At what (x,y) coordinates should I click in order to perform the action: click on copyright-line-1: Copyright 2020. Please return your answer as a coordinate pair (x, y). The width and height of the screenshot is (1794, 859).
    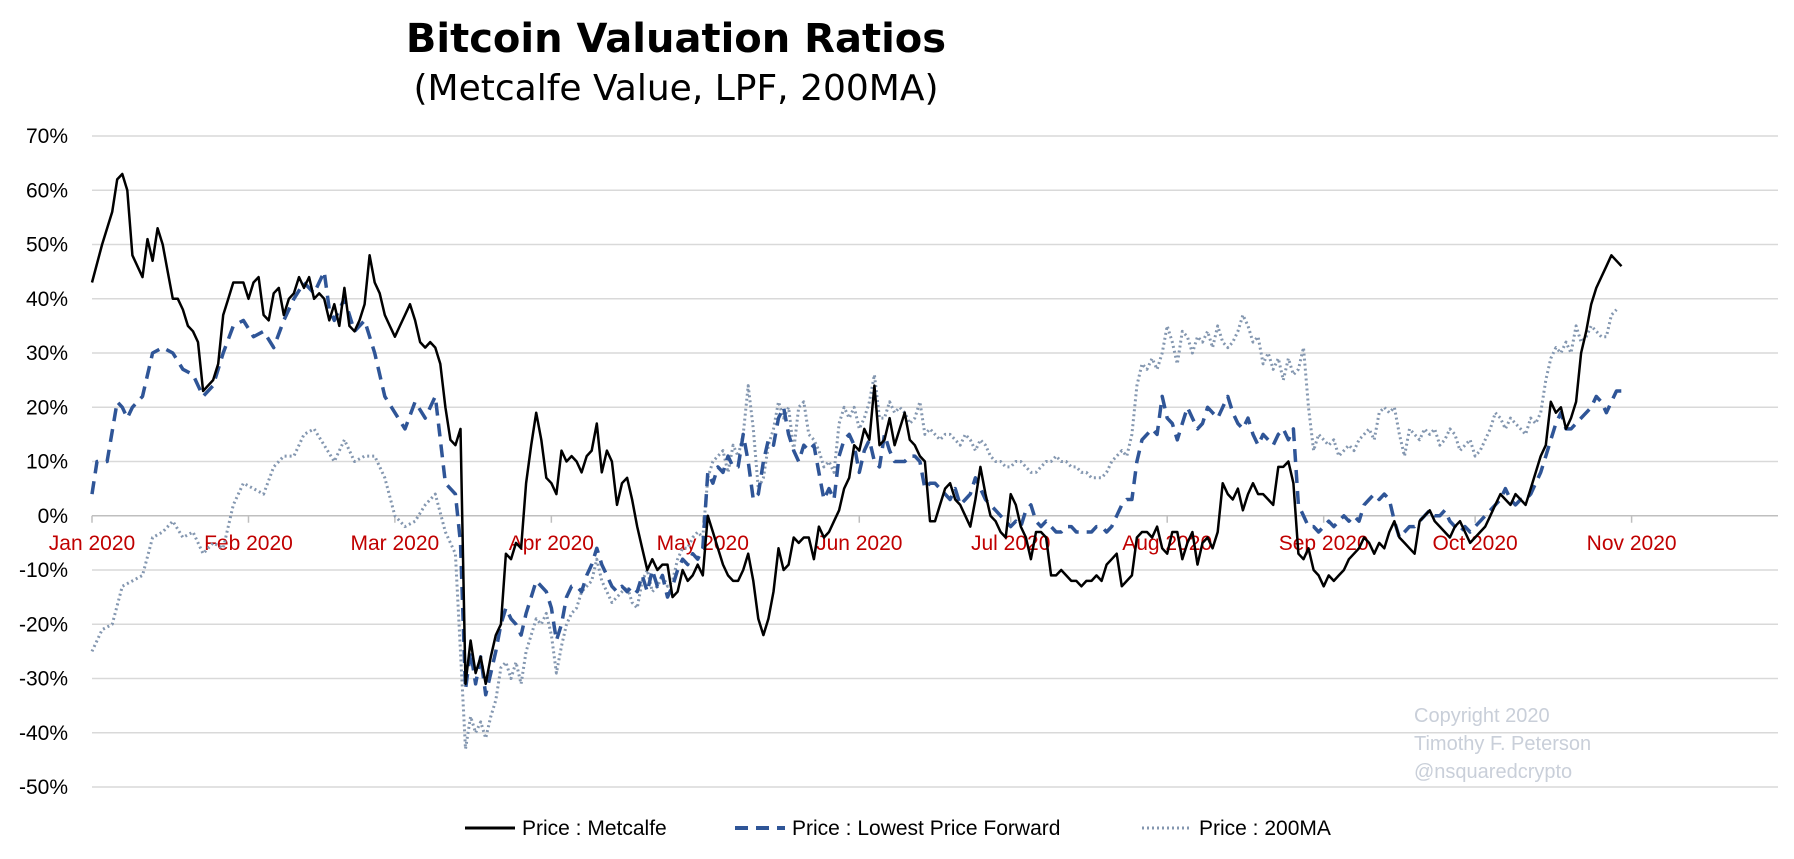
    Looking at the image, I should click on (1482, 716).